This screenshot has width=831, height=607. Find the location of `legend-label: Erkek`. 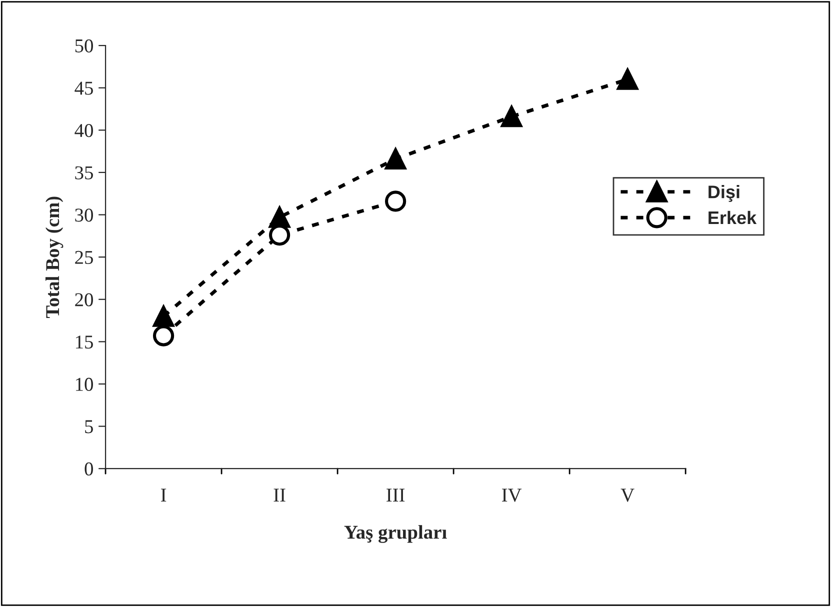

legend-label: Erkek is located at coordinates (732, 217).